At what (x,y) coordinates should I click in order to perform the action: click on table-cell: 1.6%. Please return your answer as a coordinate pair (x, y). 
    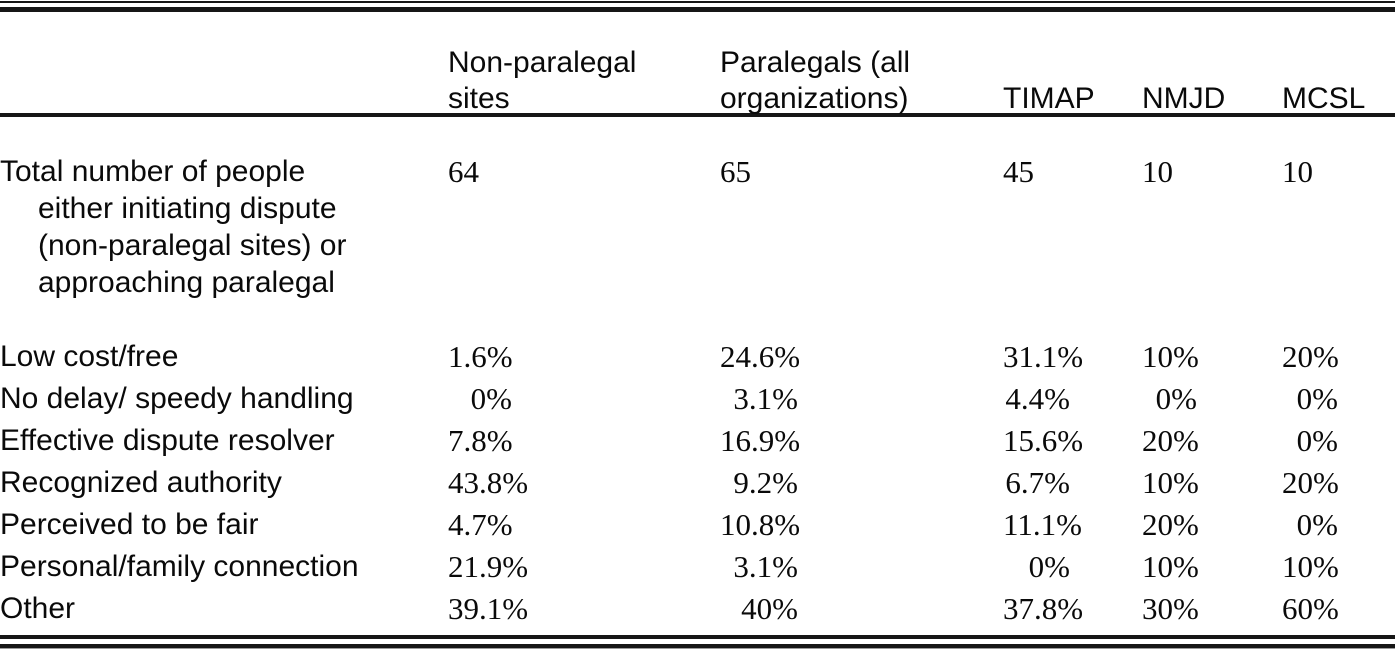
    Looking at the image, I should click on (584, 357).